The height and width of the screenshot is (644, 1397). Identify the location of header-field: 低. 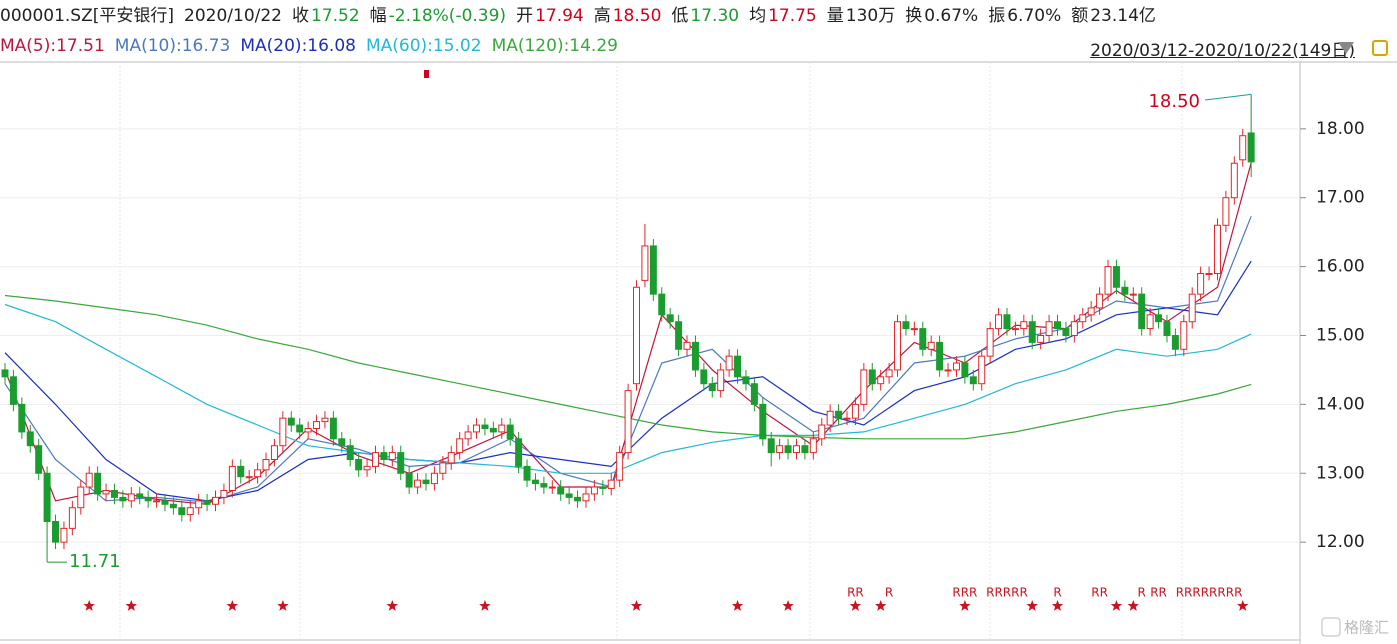
(680, 16).